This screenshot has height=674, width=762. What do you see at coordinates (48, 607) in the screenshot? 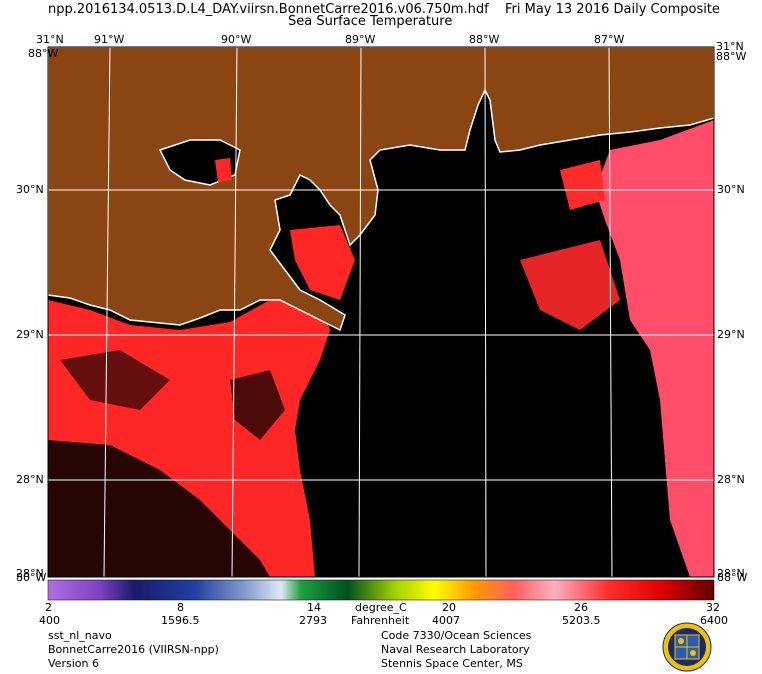
I see `cb-tick-c: 2` at bounding box center [48, 607].